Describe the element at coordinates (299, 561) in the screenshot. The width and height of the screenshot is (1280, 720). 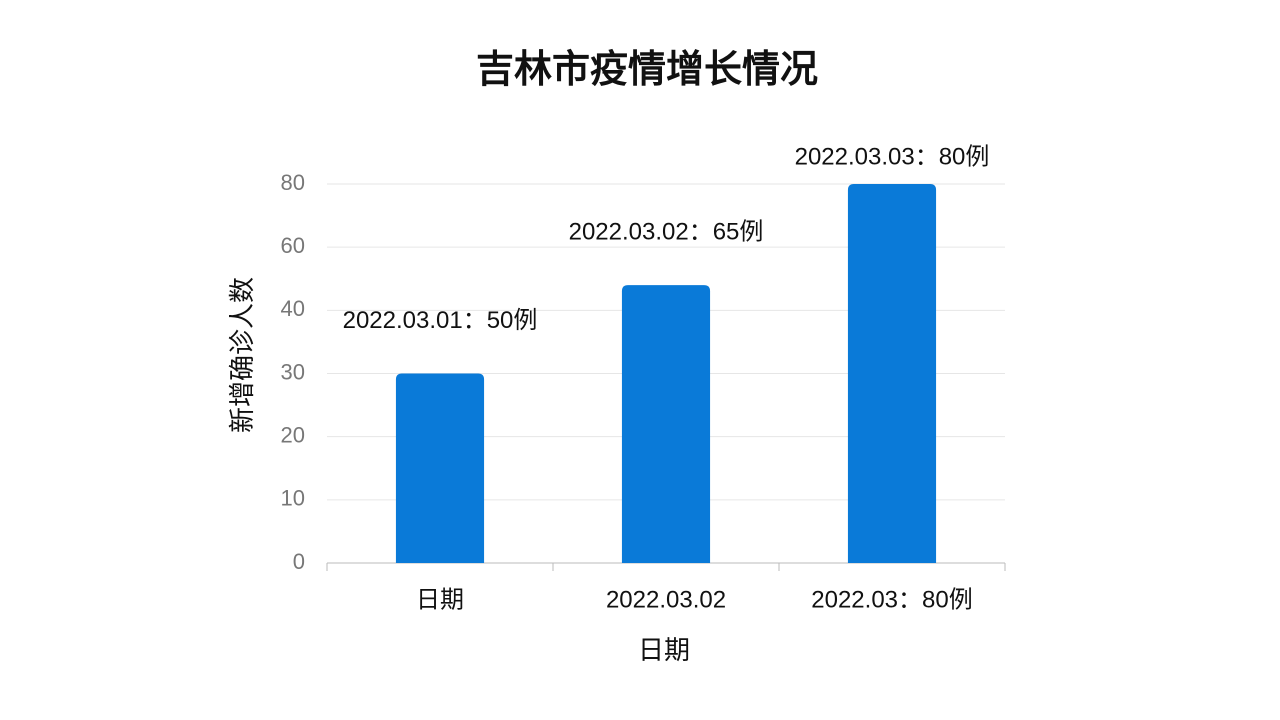
I see `y-tick-label: 0` at that location.